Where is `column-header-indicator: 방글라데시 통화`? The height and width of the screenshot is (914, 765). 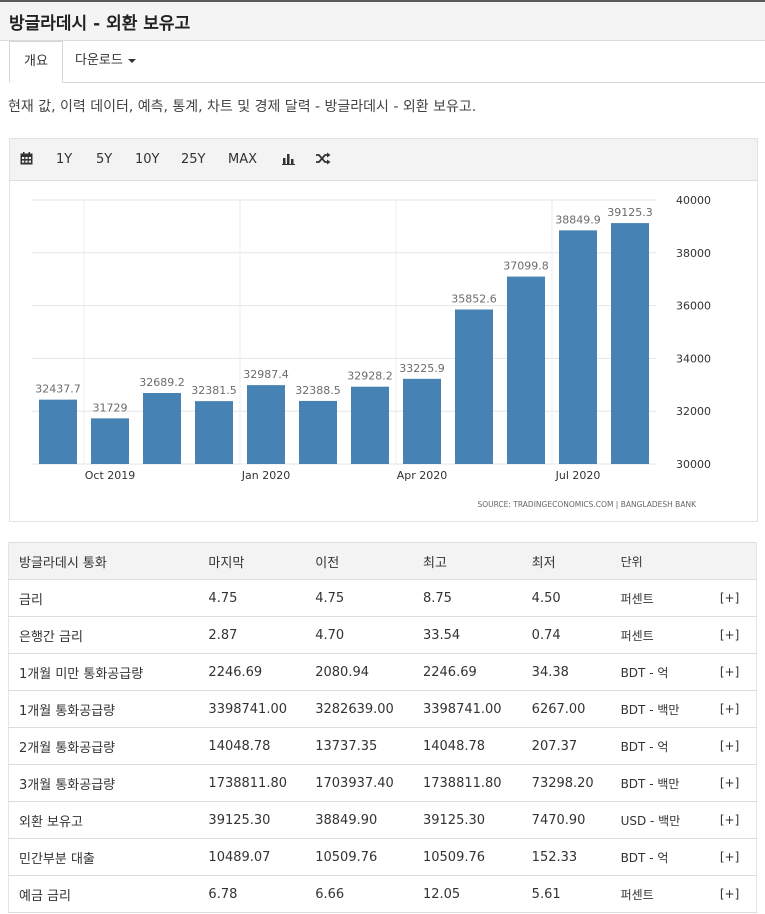 column-header-indicator: 방글라데시 통화 is located at coordinates (103, 561).